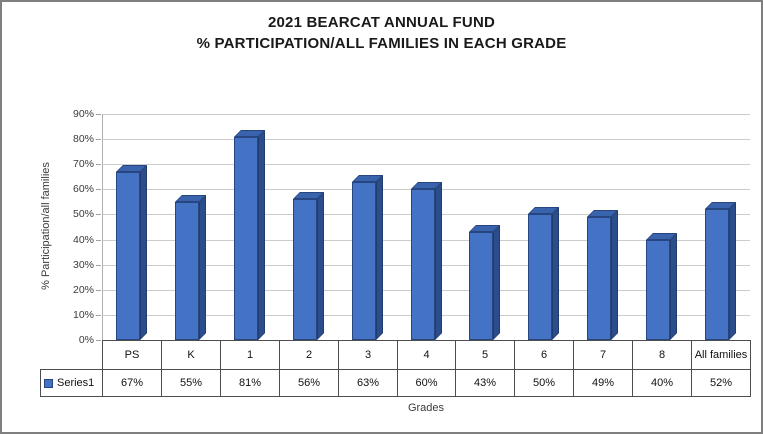 The image size is (763, 434). What do you see at coordinates (662, 383) in the screenshot?
I see `value-cell: 40%` at bounding box center [662, 383].